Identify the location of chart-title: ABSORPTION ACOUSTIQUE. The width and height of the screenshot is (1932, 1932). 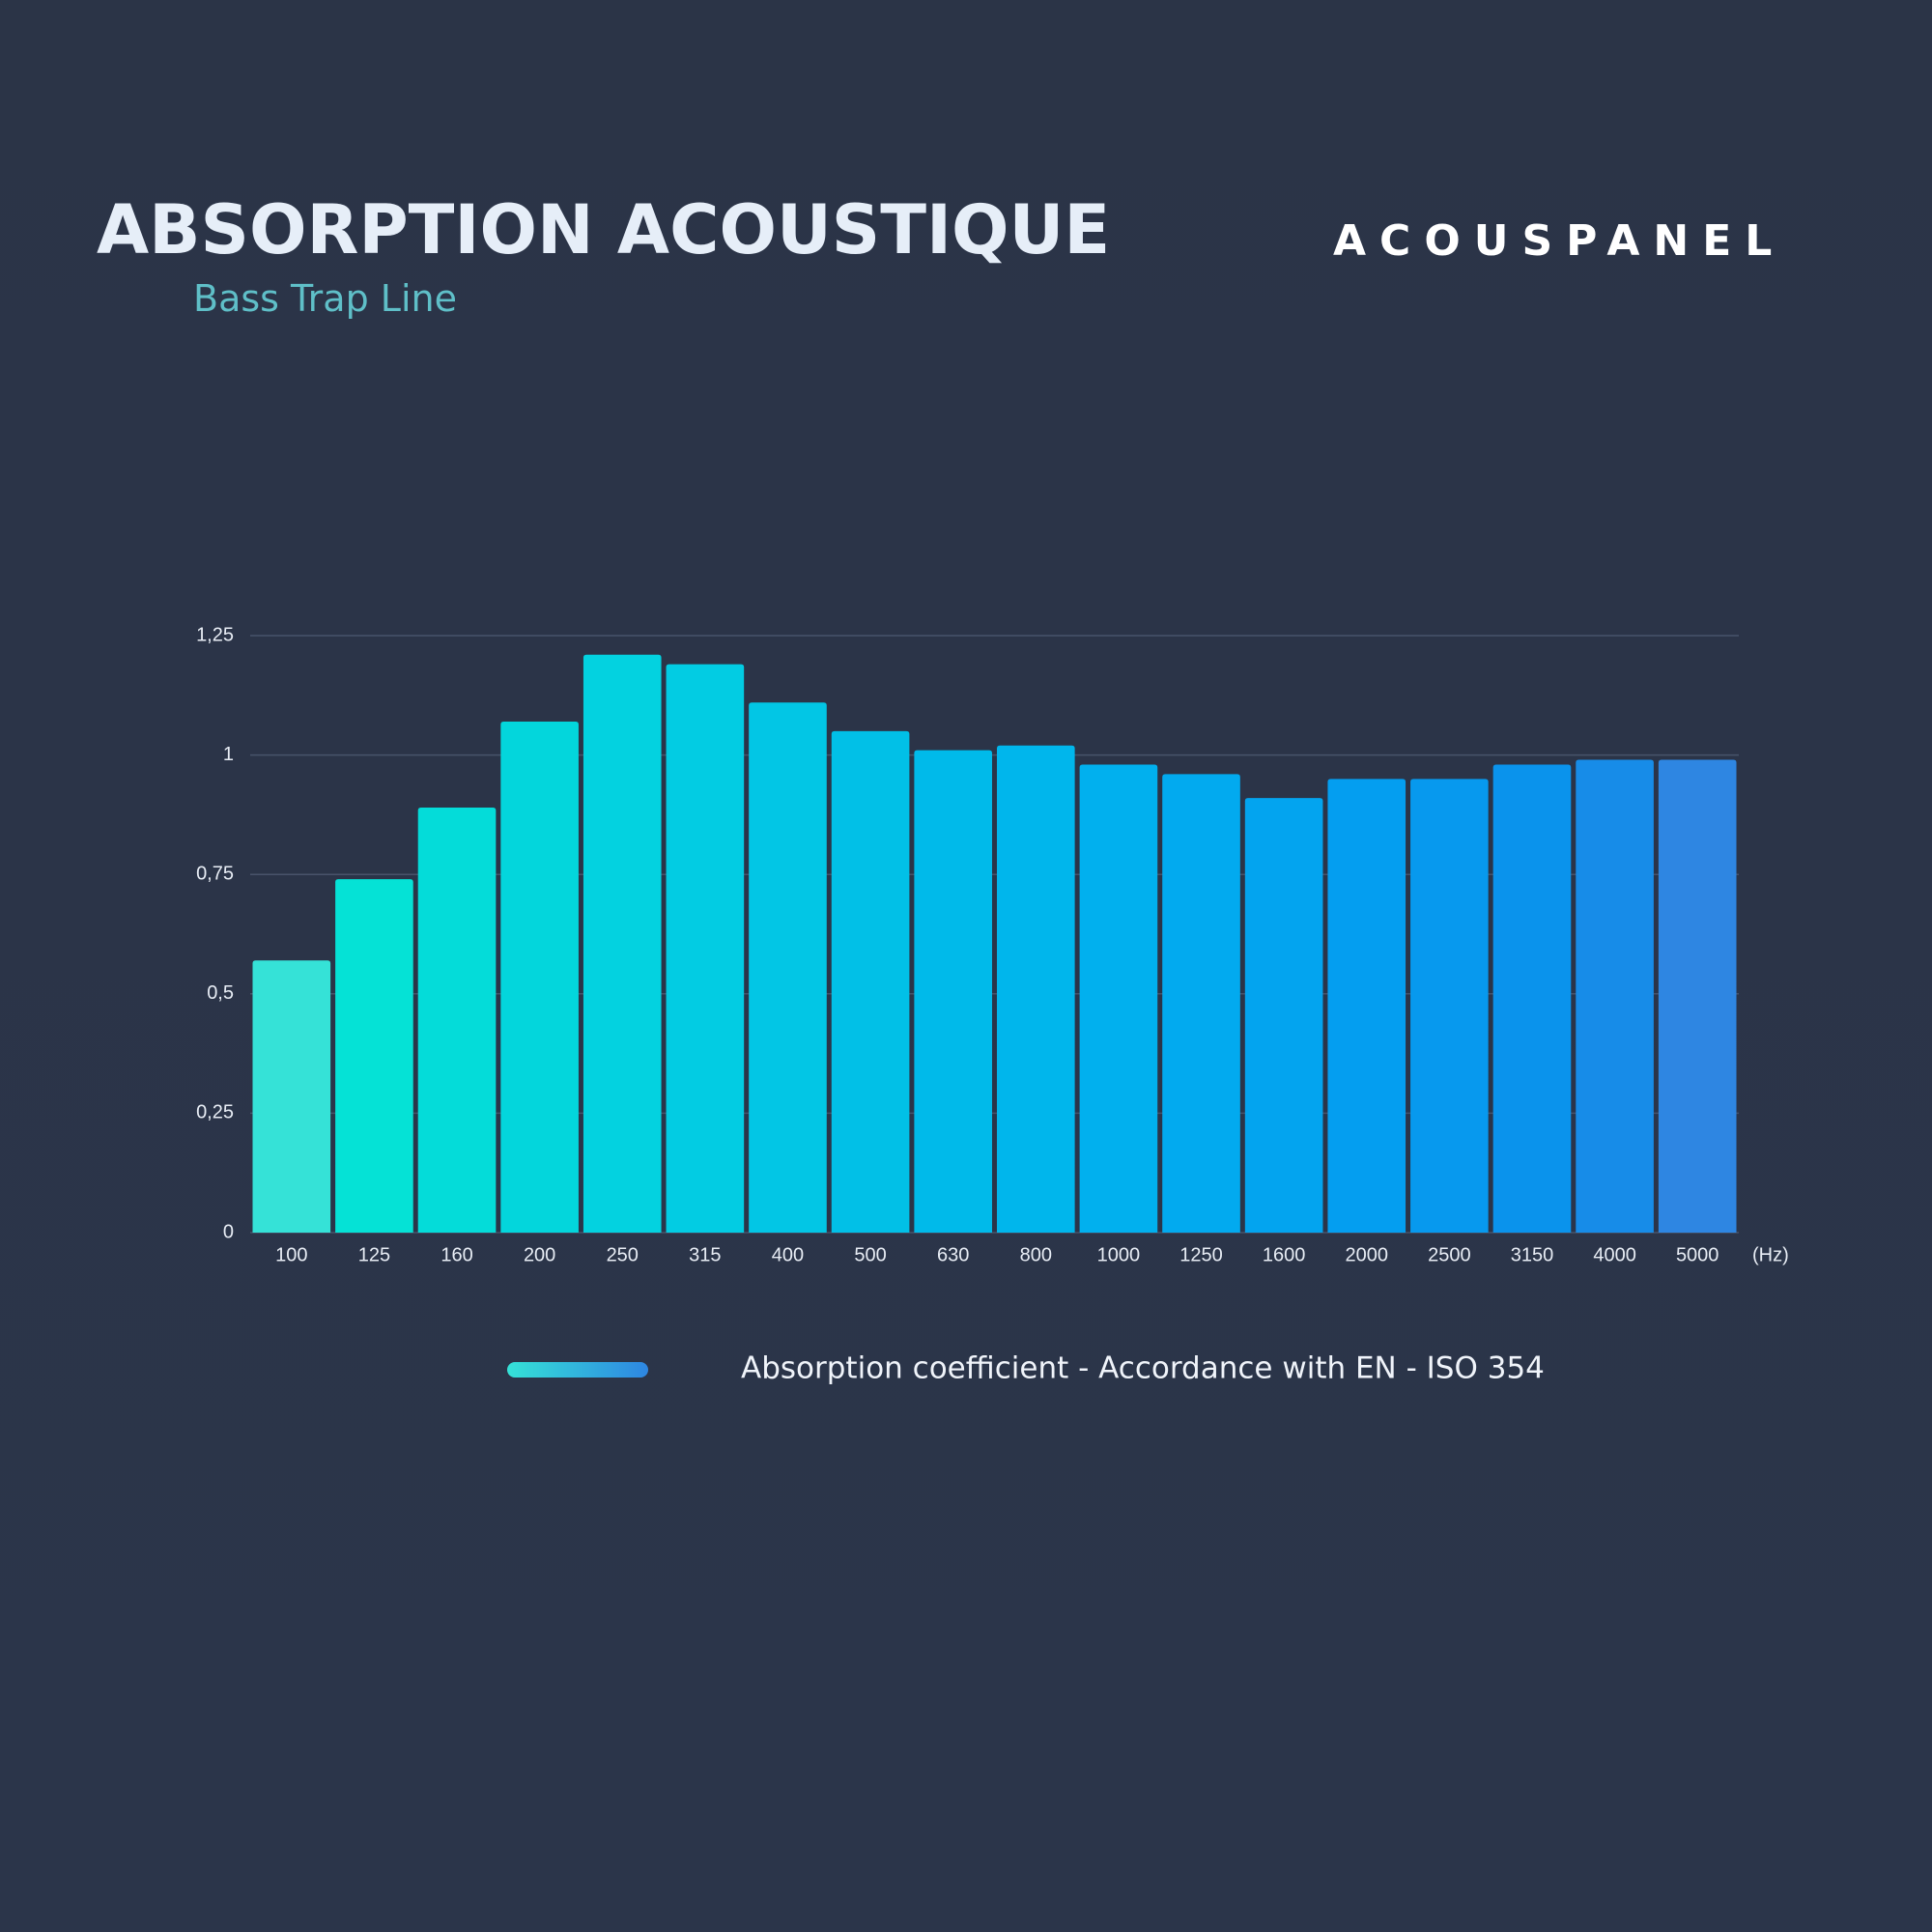
(603, 230).